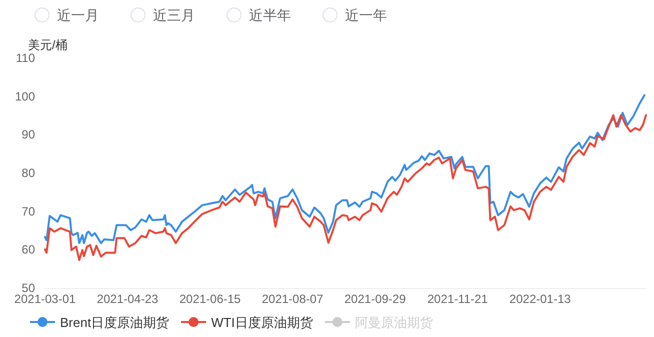 This screenshot has height=337, width=654. I want to click on y-tick-label: 90, so click(29, 135).